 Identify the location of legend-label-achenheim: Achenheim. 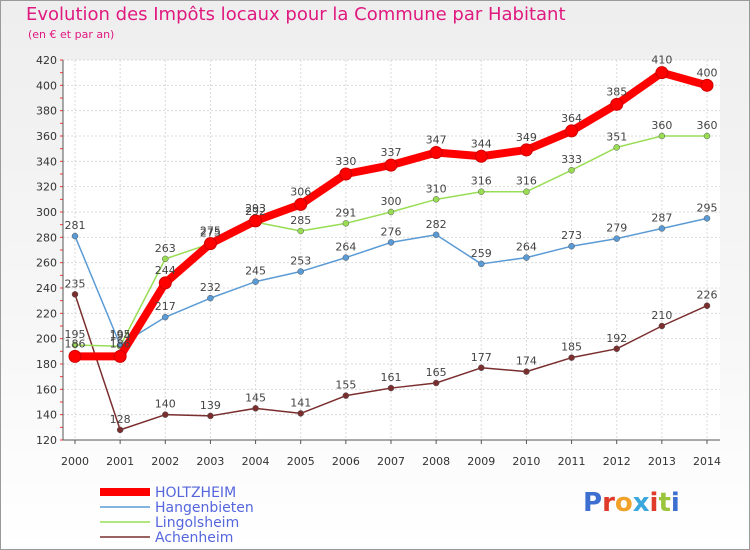
(194, 538).